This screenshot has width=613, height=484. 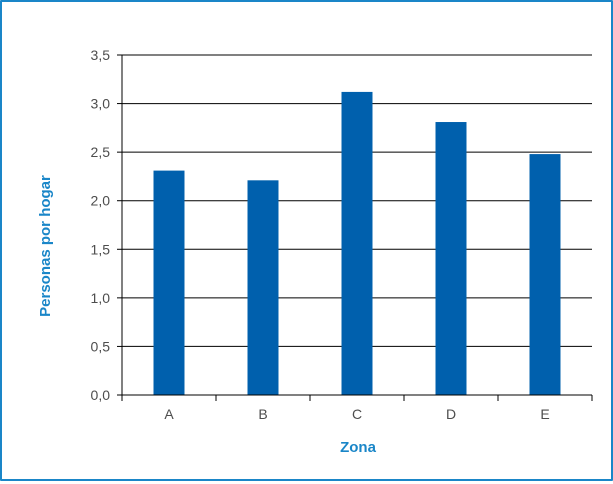 I want to click on bar-d, so click(x=451, y=259).